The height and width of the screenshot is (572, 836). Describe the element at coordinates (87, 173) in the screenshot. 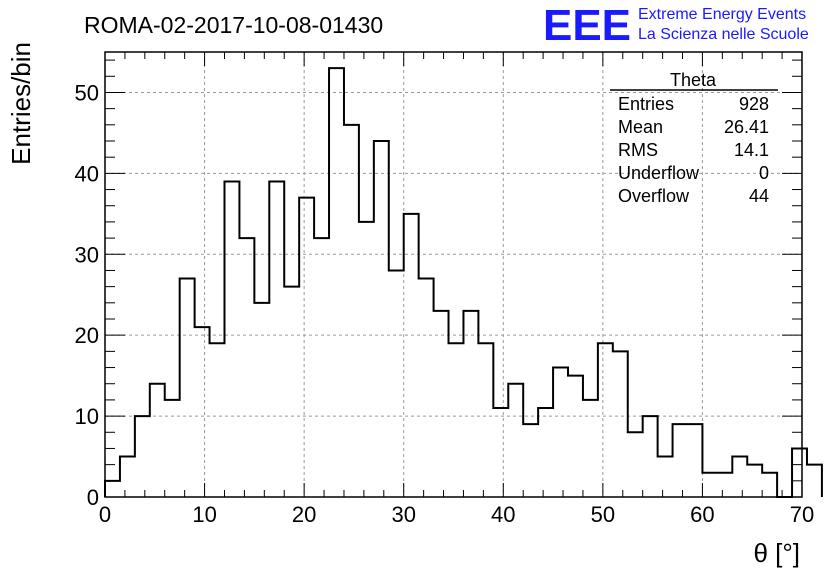

I see `y-tick-label: 40` at that location.